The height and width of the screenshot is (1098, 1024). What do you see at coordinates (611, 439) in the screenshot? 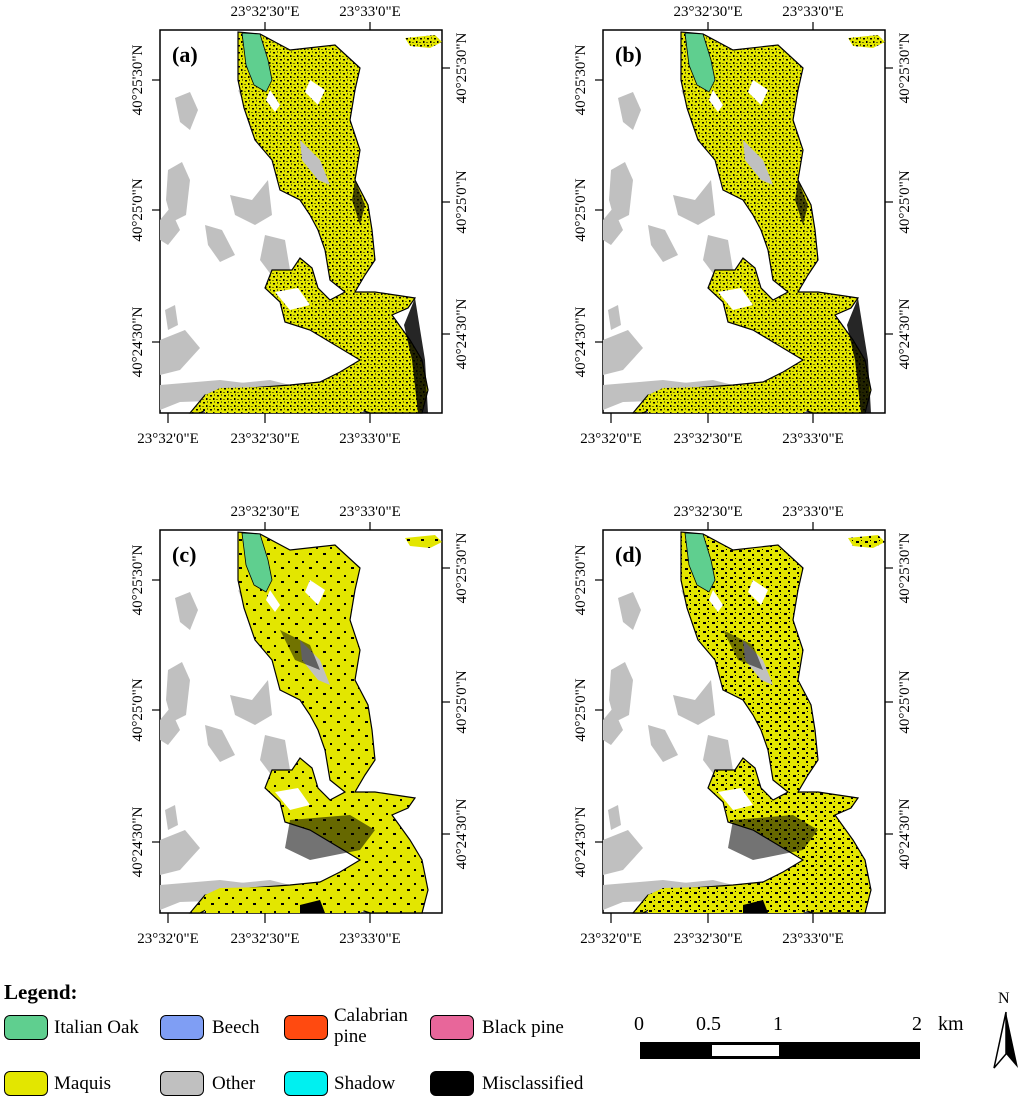
I see `lon-bottom-label: 23°32'0"E` at bounding box center [611, 439].